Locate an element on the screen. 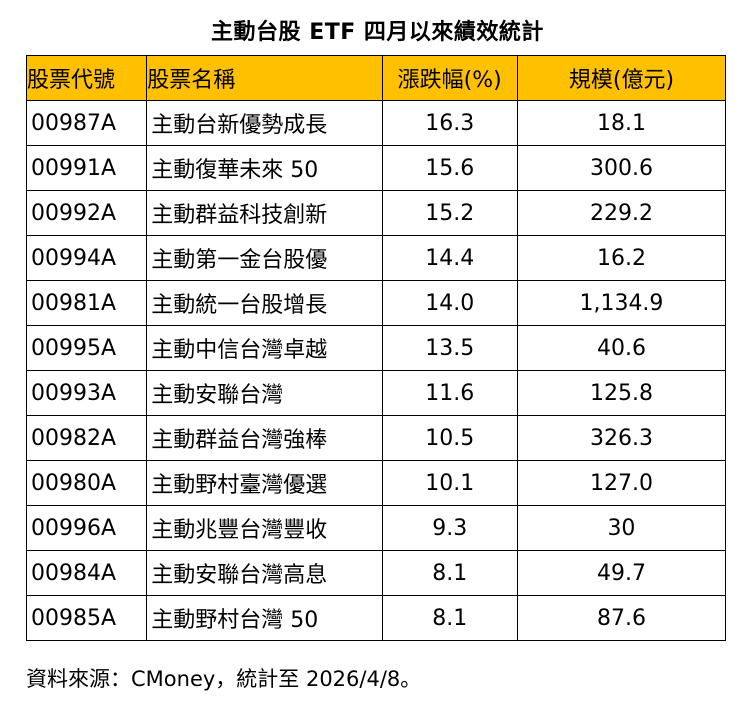 Image resolution: width=755 pixels, height=702 pixels. table-header-row: 股票代號 股票名稱 漲跌幅(%) 規模(億元) is located at coordinates (376, 78).